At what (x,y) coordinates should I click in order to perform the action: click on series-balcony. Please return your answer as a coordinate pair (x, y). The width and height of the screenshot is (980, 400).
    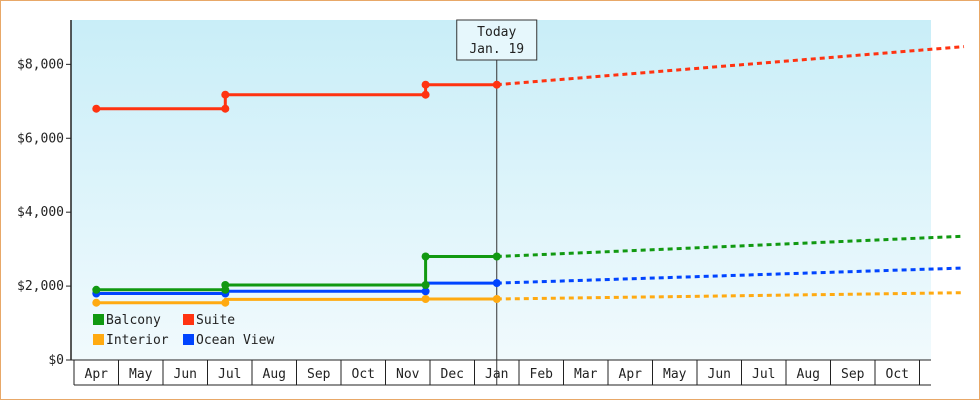
    Looking at the image, I should click on (528, 264).